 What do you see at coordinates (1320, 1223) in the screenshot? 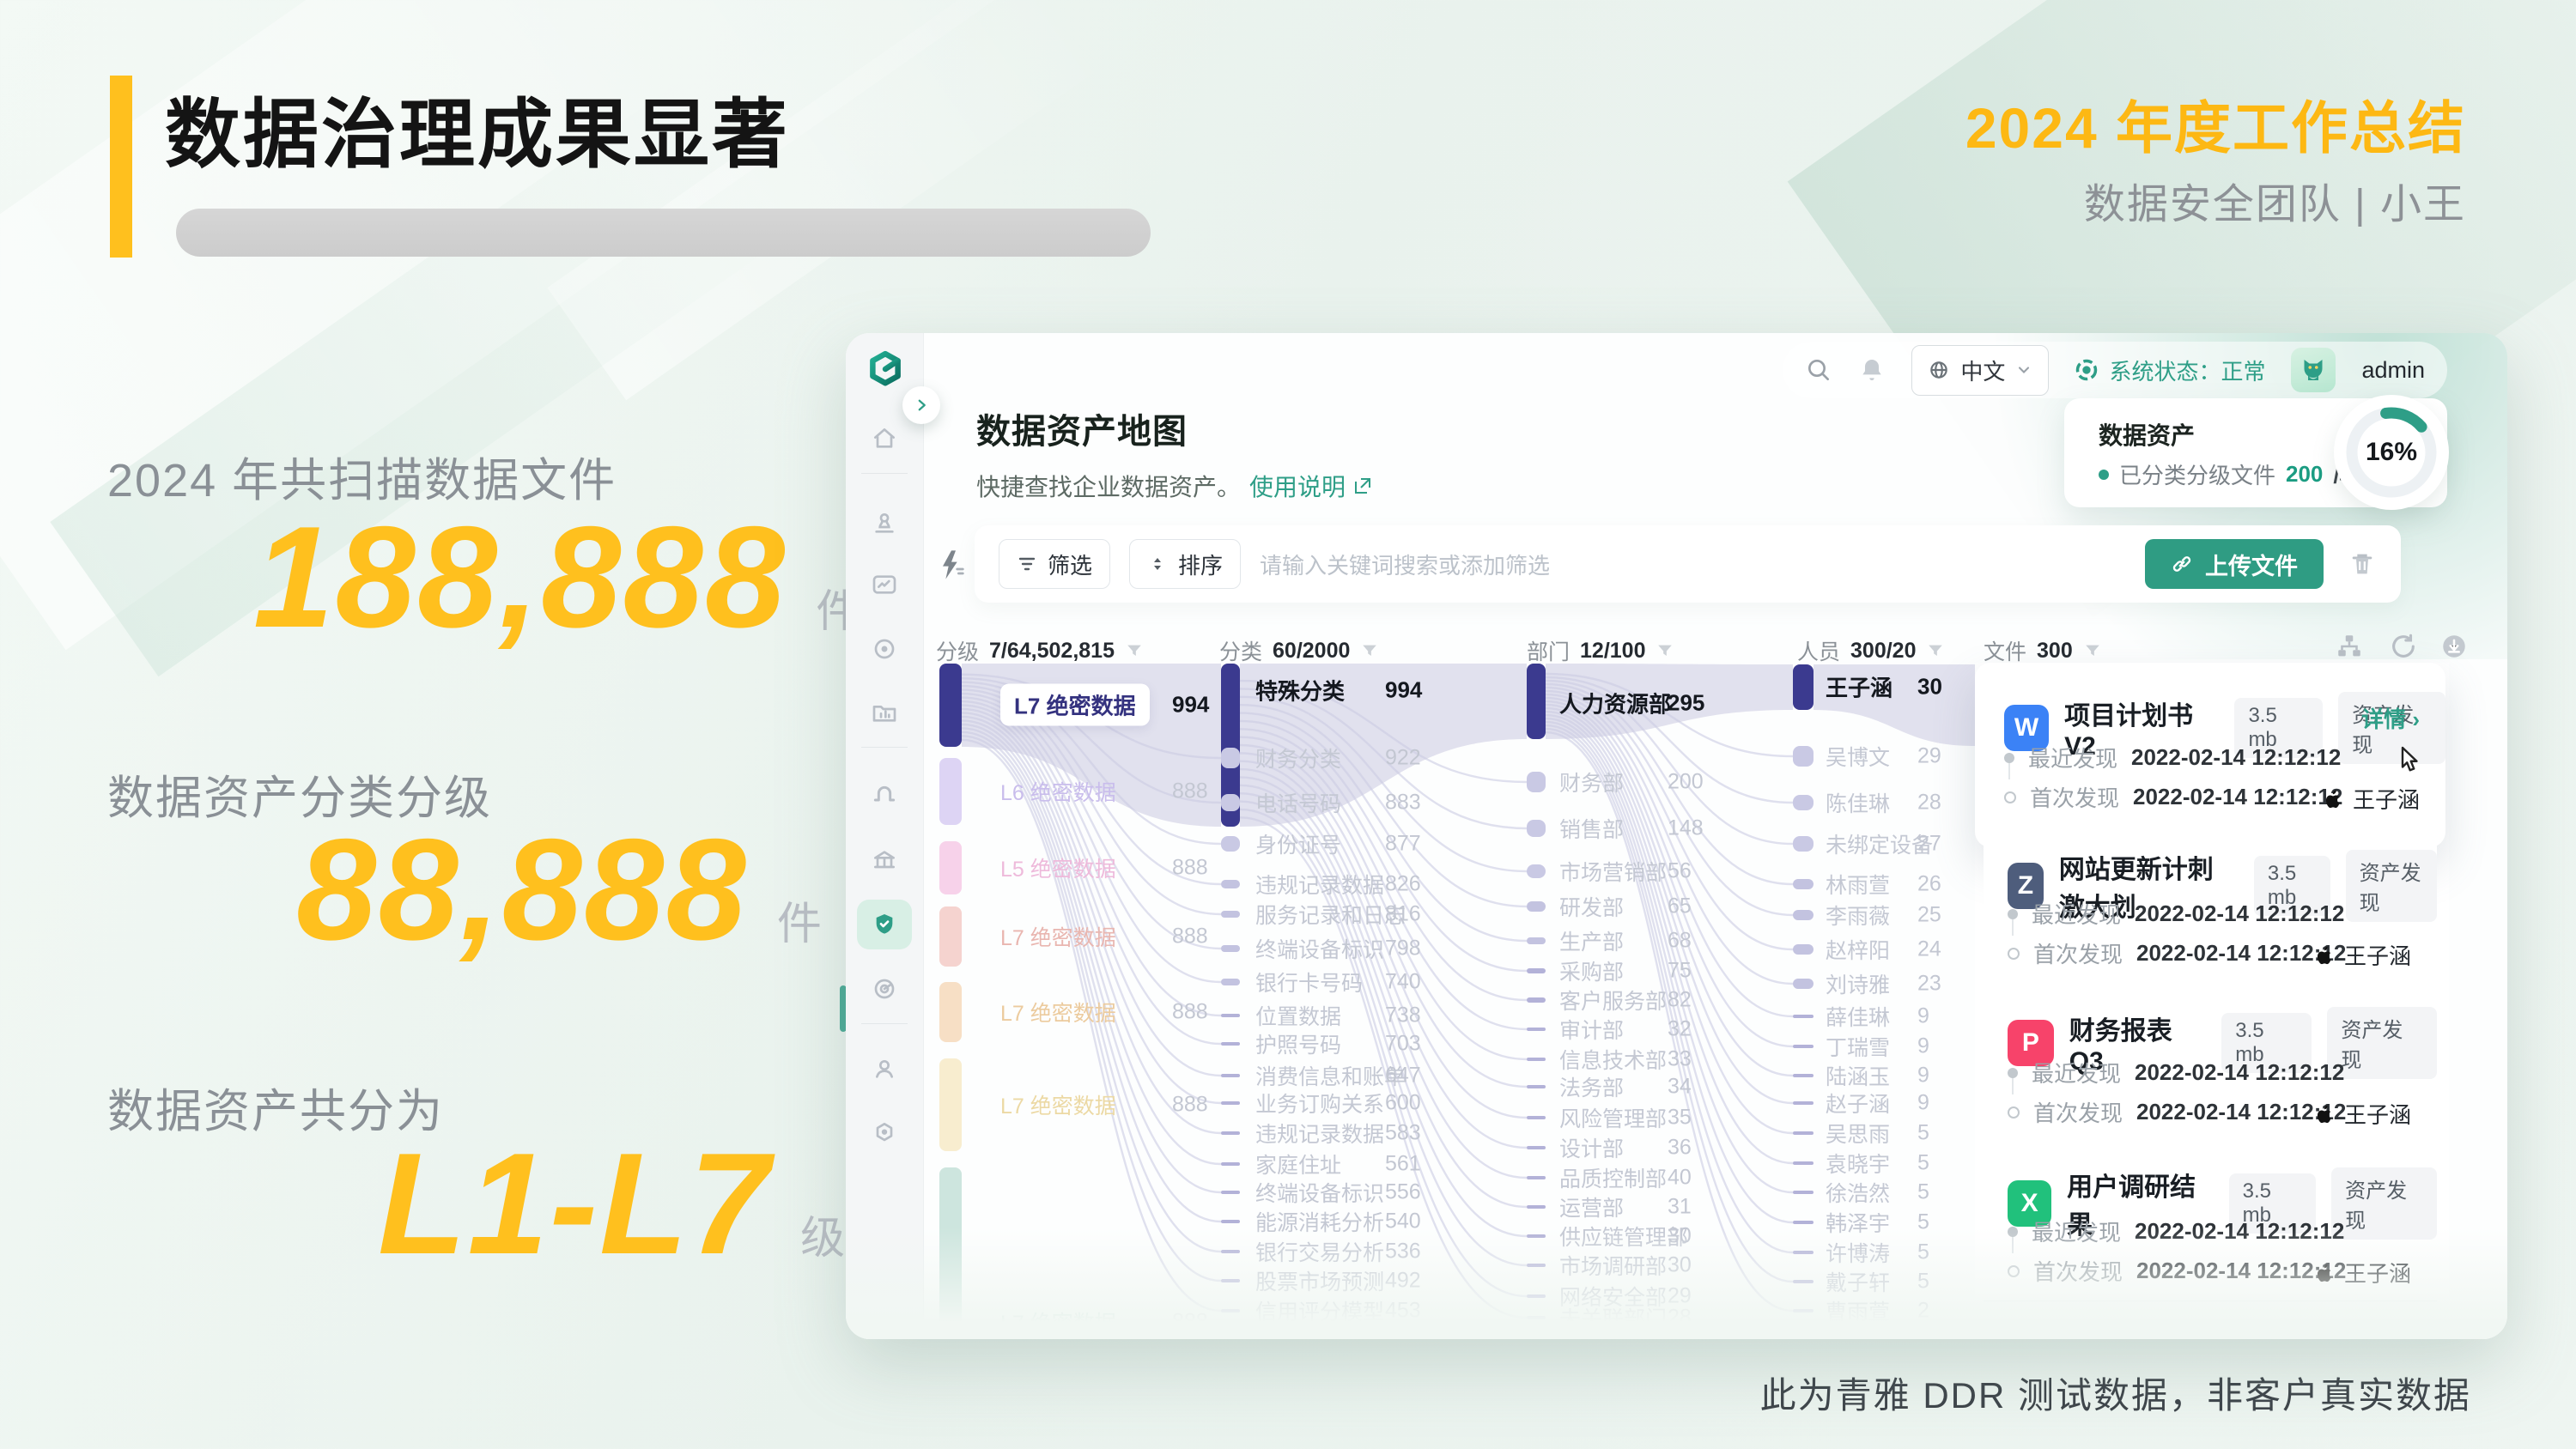
I see `sankey-label: 能源消耗分析` at bounding box center [1320, 1223].